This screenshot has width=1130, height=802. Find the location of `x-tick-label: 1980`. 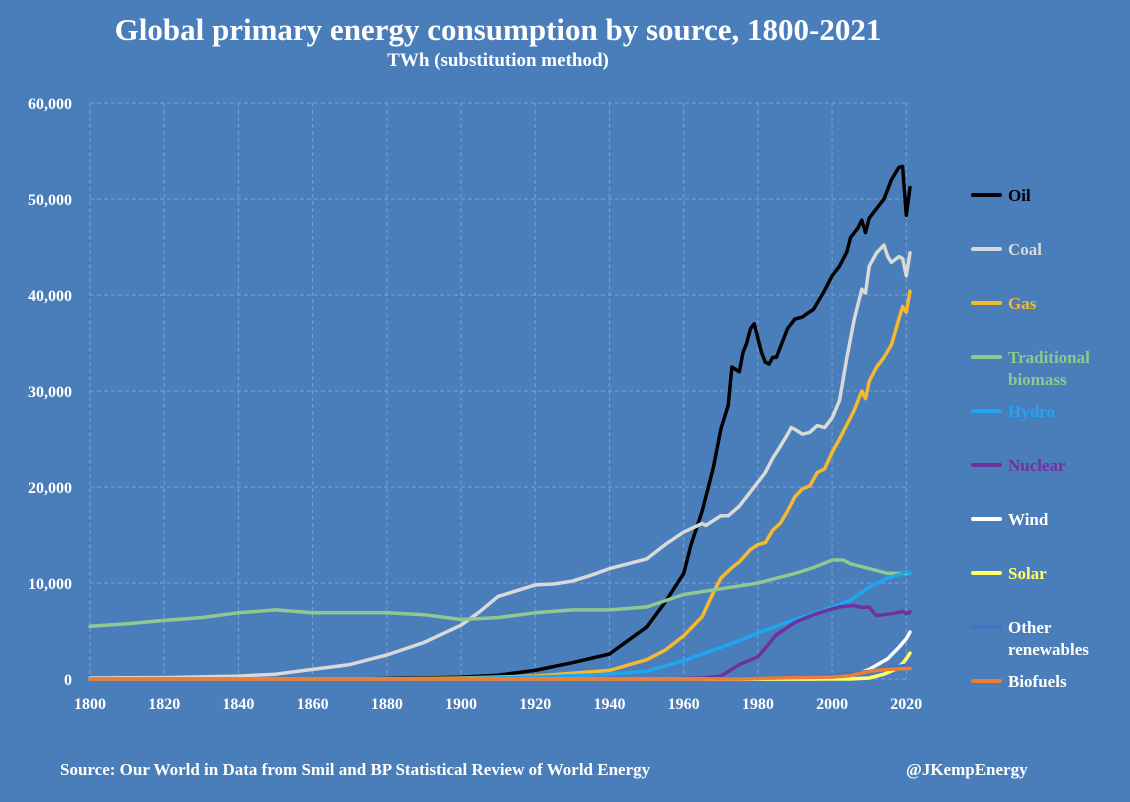

x-tick-label: 1980 is located at coordinates (758, 704).